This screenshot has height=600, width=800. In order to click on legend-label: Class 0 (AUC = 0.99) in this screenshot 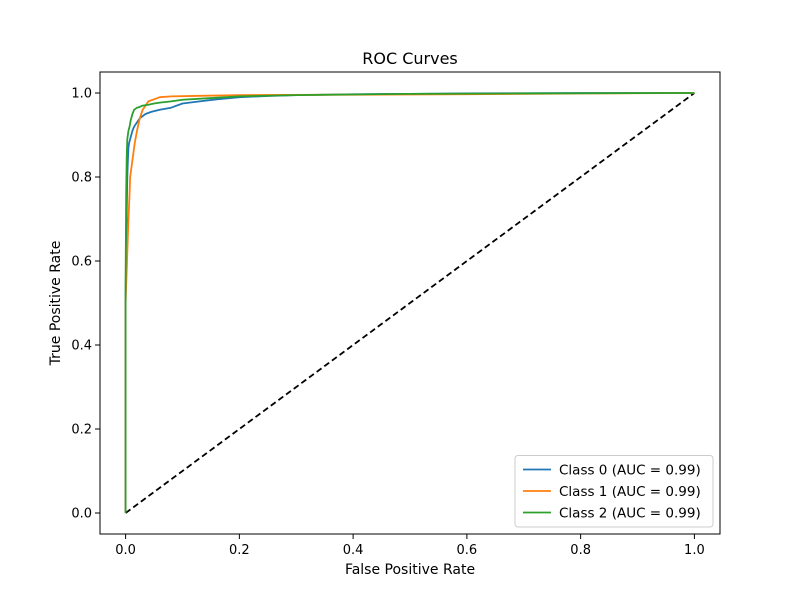, I will do `click(630, 471)`.